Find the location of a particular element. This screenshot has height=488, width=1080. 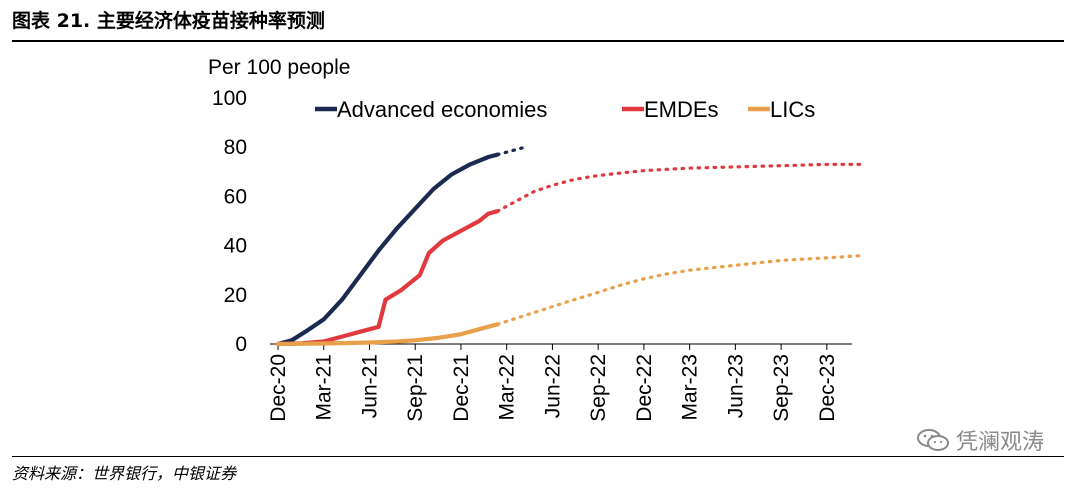

x-tick-label: Mar-22 is located at coordinates (507, 387).